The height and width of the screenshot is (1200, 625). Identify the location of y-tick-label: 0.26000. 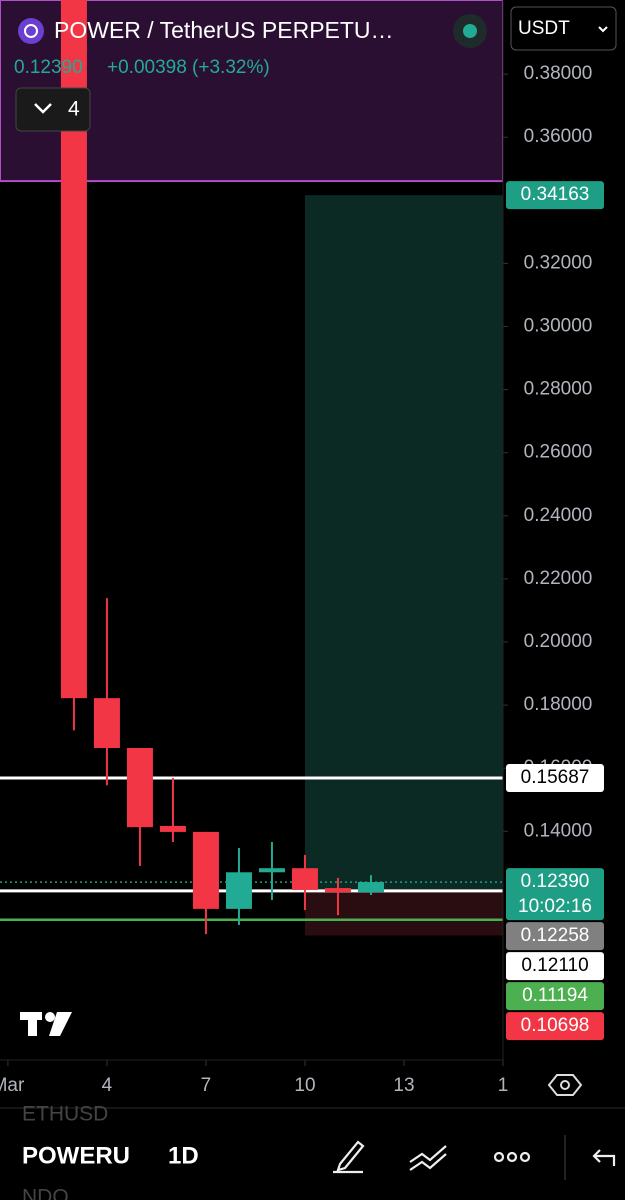
(558, 452).